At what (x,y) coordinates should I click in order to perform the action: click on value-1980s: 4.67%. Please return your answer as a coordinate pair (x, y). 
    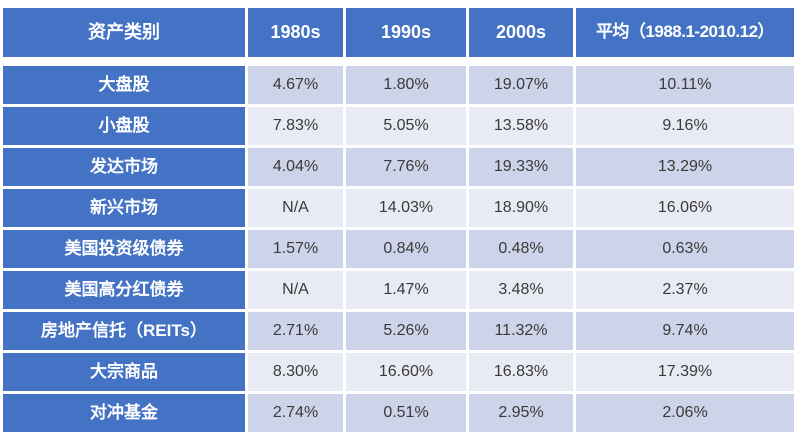
    Looking at the image, I should click on (295, 85).